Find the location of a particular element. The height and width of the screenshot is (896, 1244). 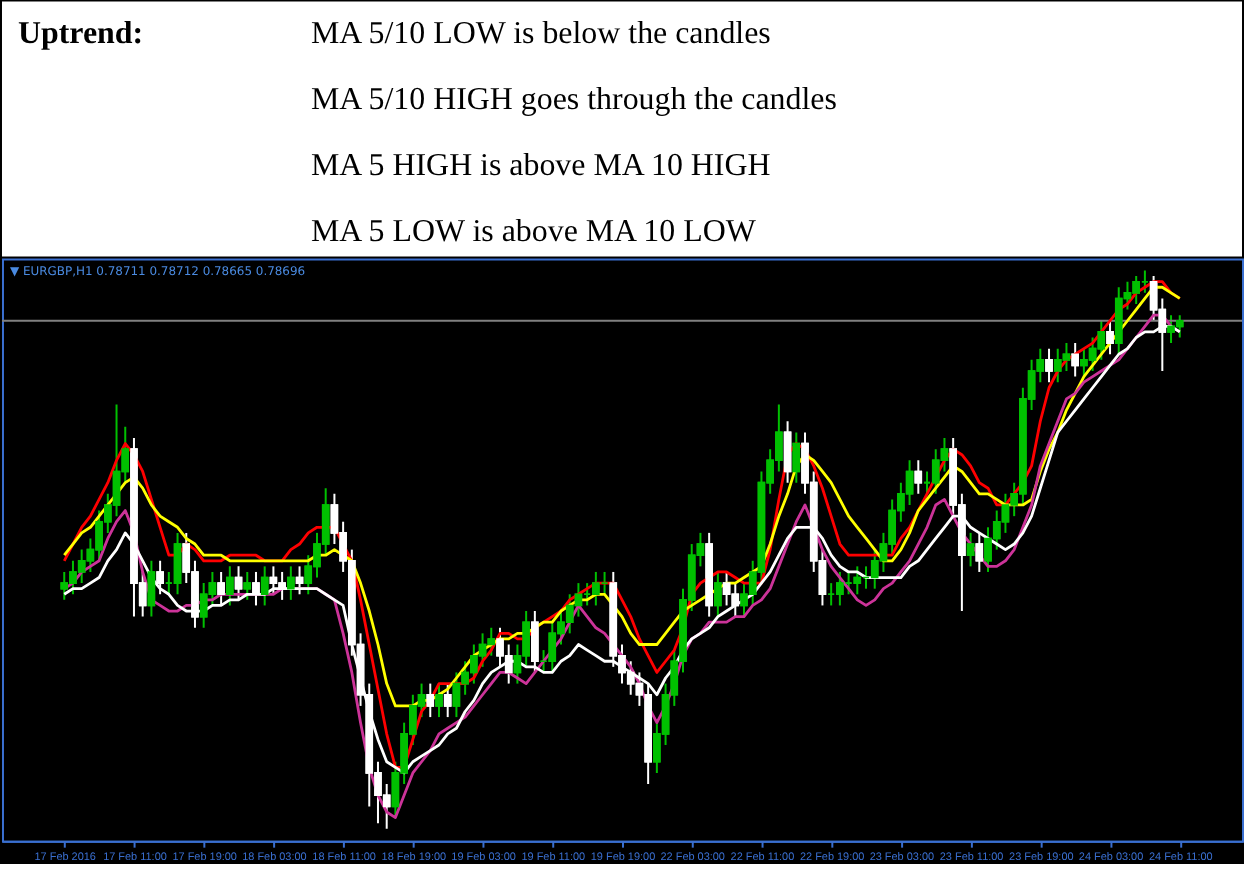

text: MA 5 HIGH is above MA 10 HIGH is located at coordinates (541, 165).